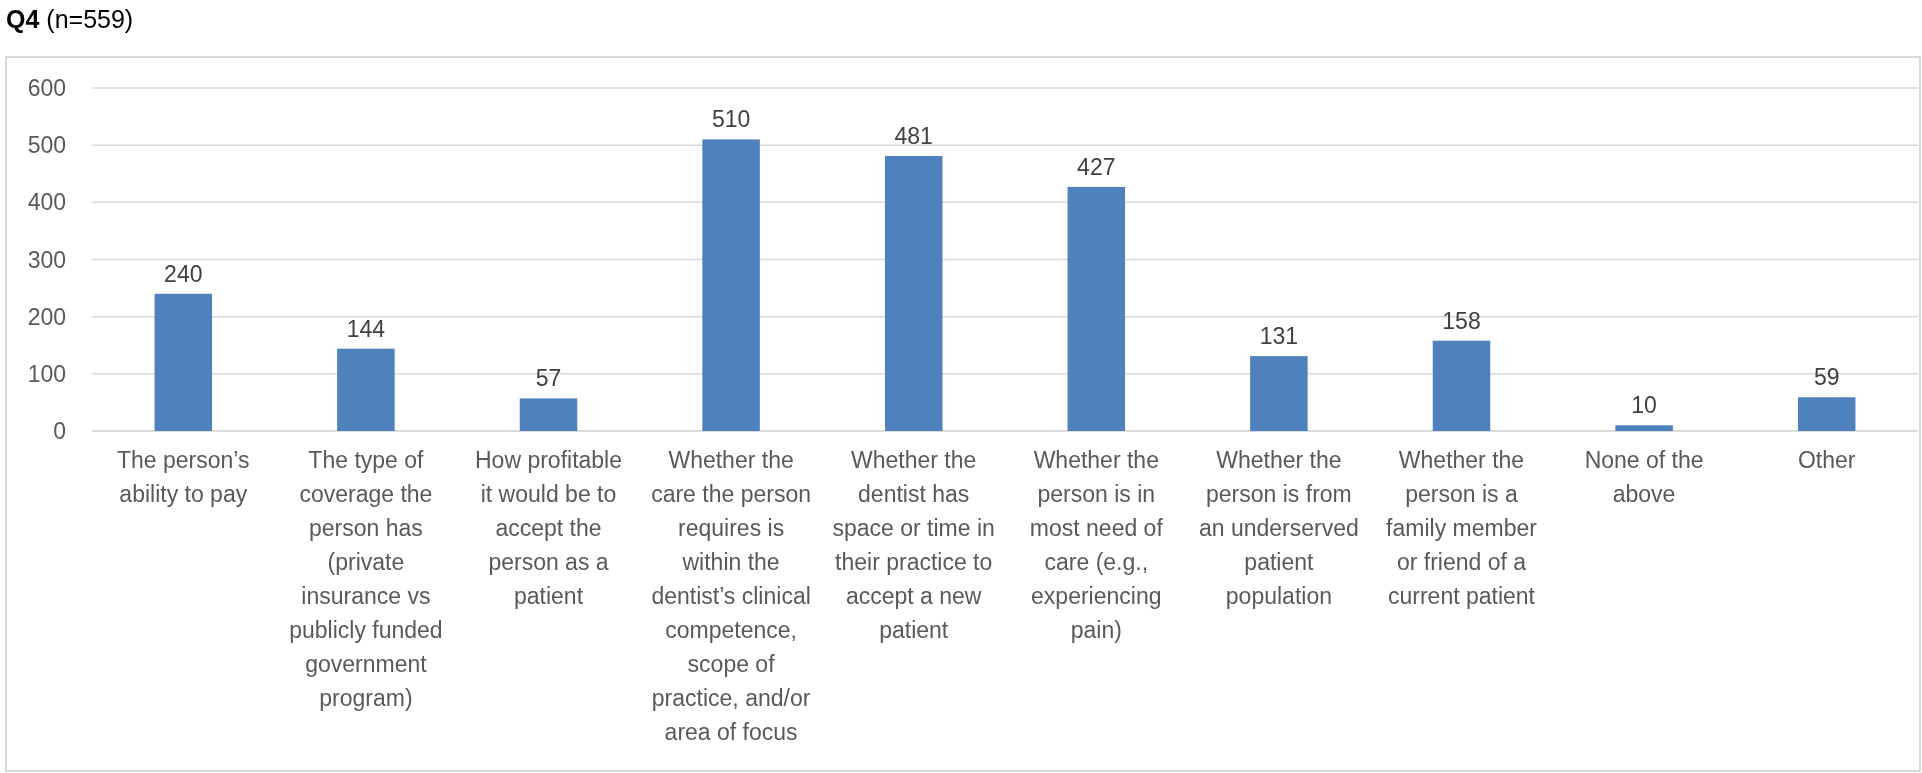 This screenshot has width=1922, height=773. What do you see at coordinates (46, 145) in the screenshot?
I see `y-tick-label: 500` at bounding box center [46, 145].